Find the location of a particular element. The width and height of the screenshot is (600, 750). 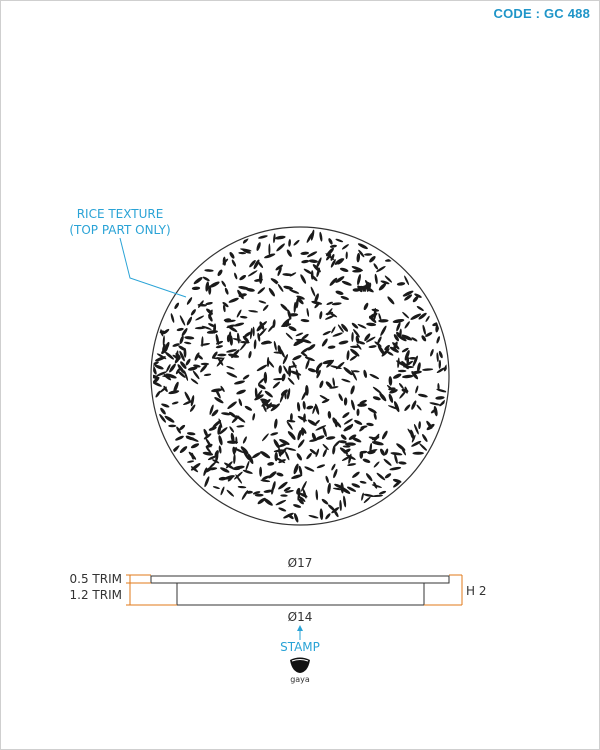

base-layer is located at coordinates (300, 594).